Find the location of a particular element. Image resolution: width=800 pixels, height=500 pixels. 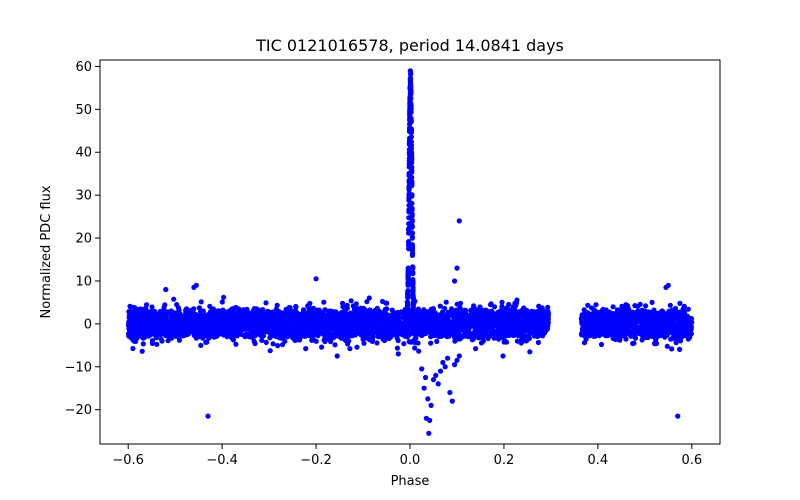

x-tick-label: 0.2 is located at coordinates (504, 460).